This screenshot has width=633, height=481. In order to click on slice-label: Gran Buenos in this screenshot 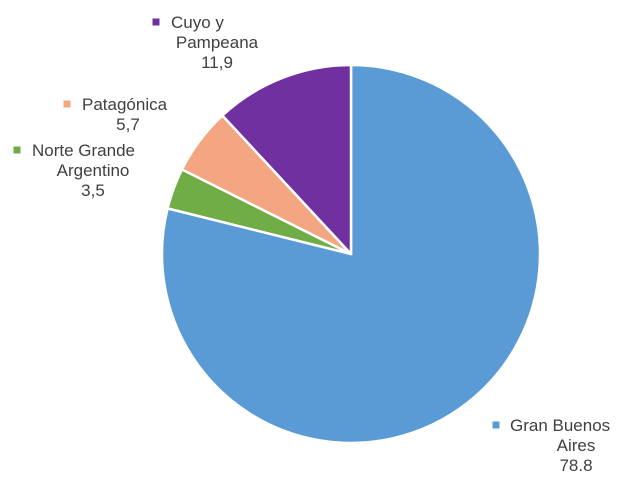, I will do `click(560, 425)`.